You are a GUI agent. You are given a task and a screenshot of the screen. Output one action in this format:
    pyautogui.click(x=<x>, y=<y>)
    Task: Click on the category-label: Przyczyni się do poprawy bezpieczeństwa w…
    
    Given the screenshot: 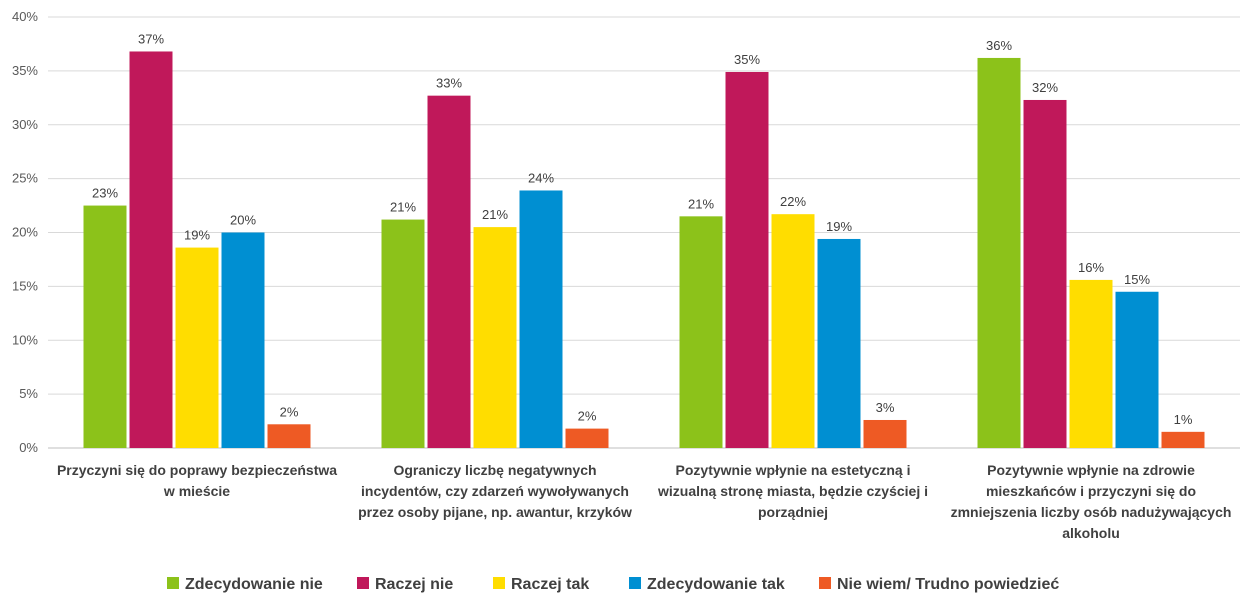 What is the action you would take?
    pyautogui.click(x=197, y=480)
    